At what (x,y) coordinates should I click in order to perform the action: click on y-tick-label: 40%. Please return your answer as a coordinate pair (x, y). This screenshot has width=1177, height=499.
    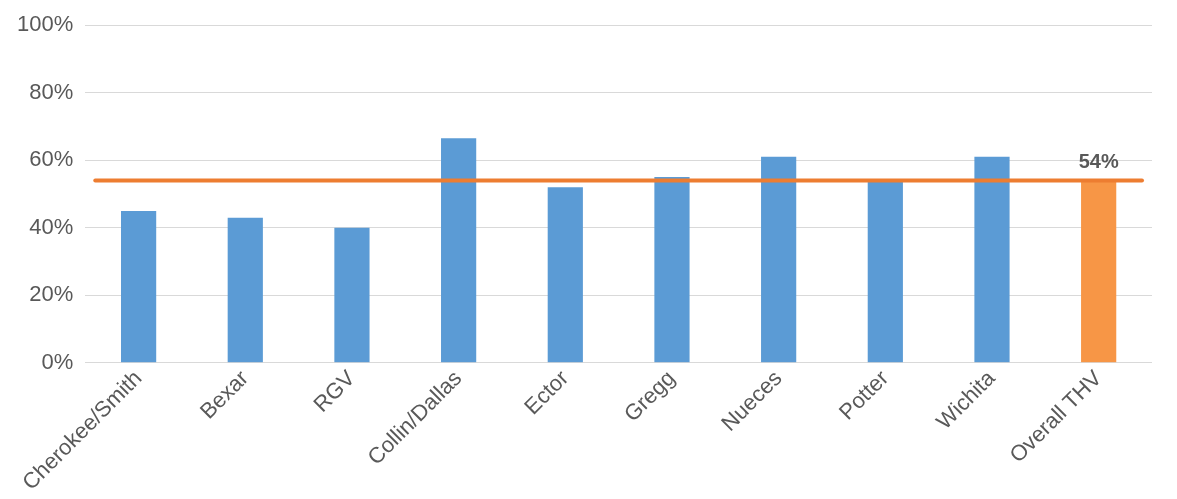
    Looking at the image, I should click on (51, 226).